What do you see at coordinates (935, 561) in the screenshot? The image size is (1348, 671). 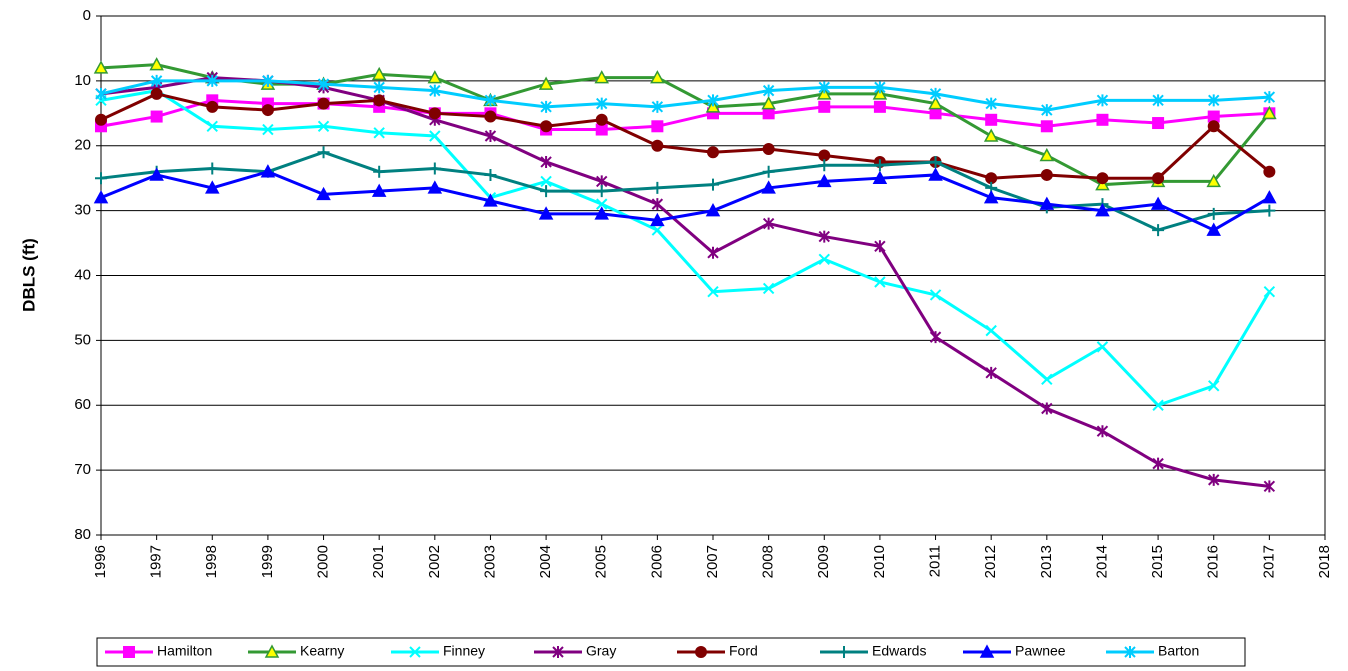 I see `x-tick-label: 2011` at bounding box center [935, 561].